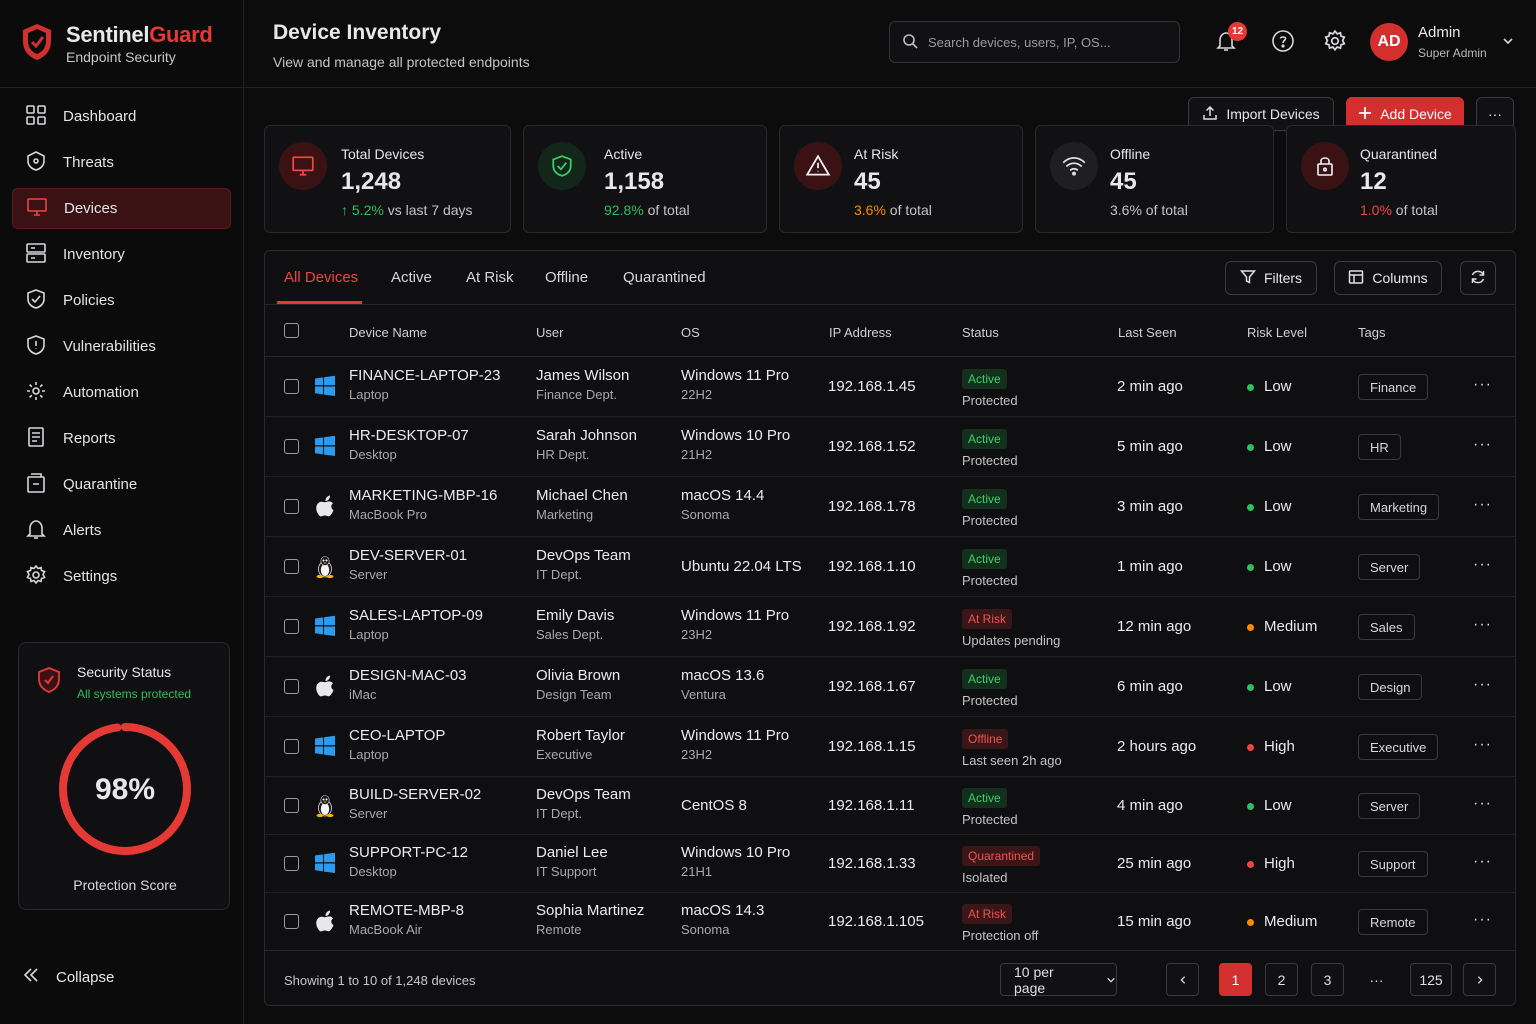  Describe the element at coordinates (1000, 935) in the screenshot. I see `status-detail: Protection off` at that location.